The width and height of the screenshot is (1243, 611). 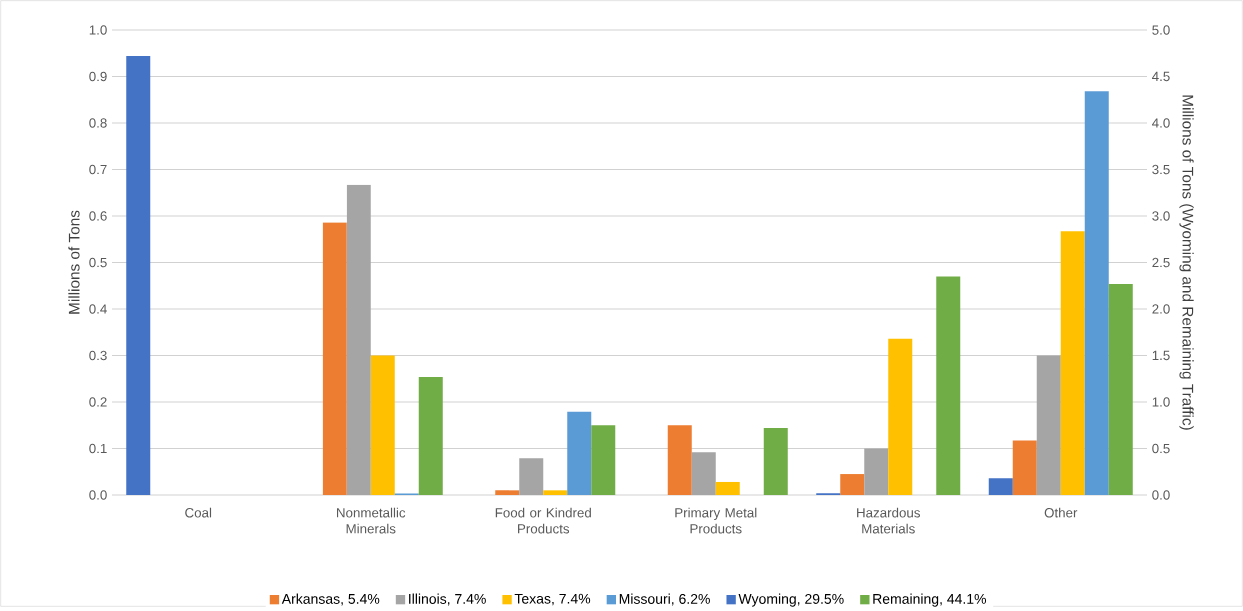 I want to click on y2-tick-label: 1.0, so click(x=1161, y=402).